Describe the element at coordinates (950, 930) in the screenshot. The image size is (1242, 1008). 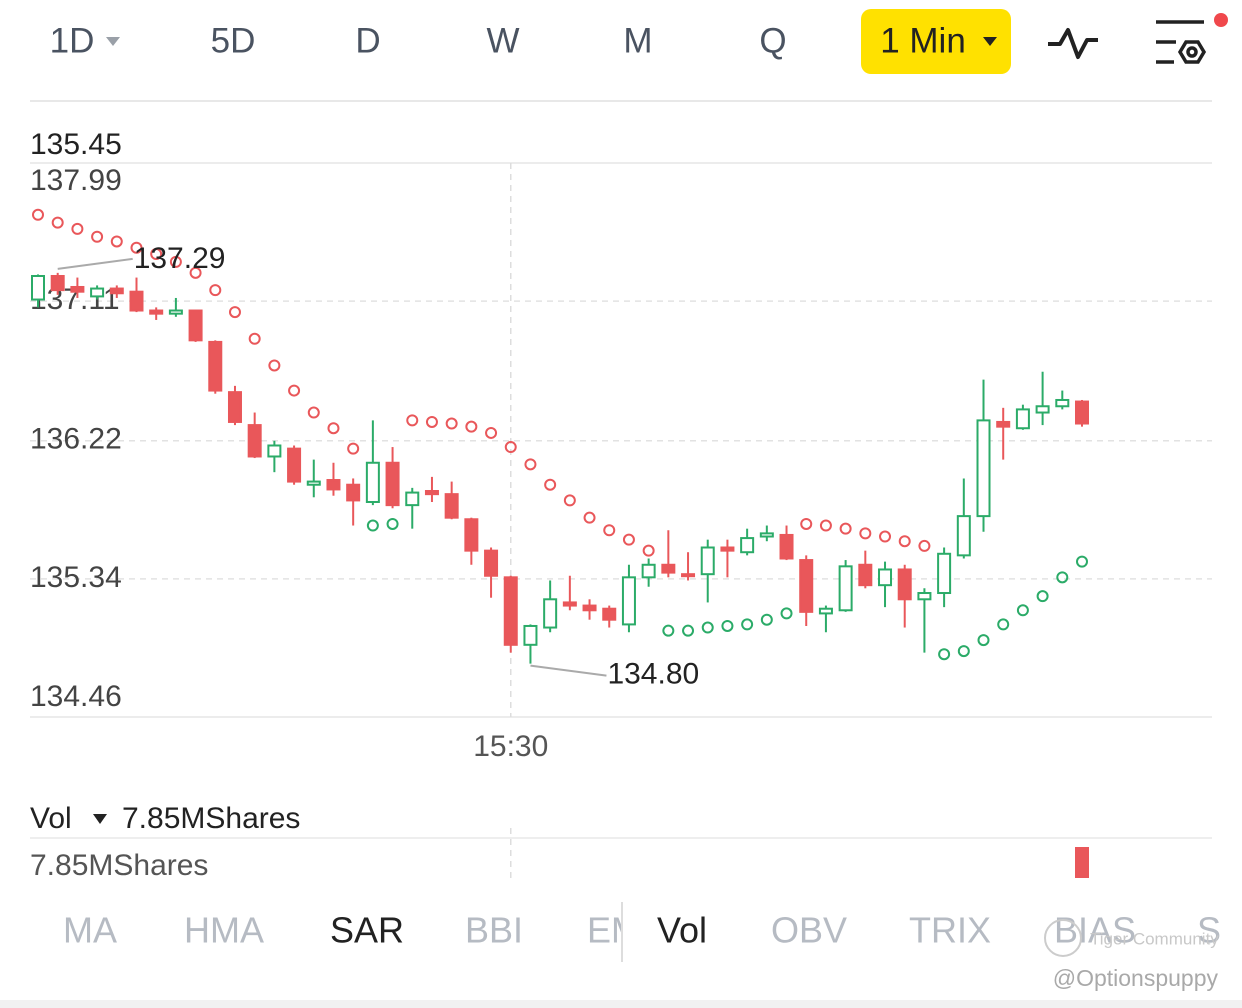
I see `indicator-tab: TRIX` at that location.